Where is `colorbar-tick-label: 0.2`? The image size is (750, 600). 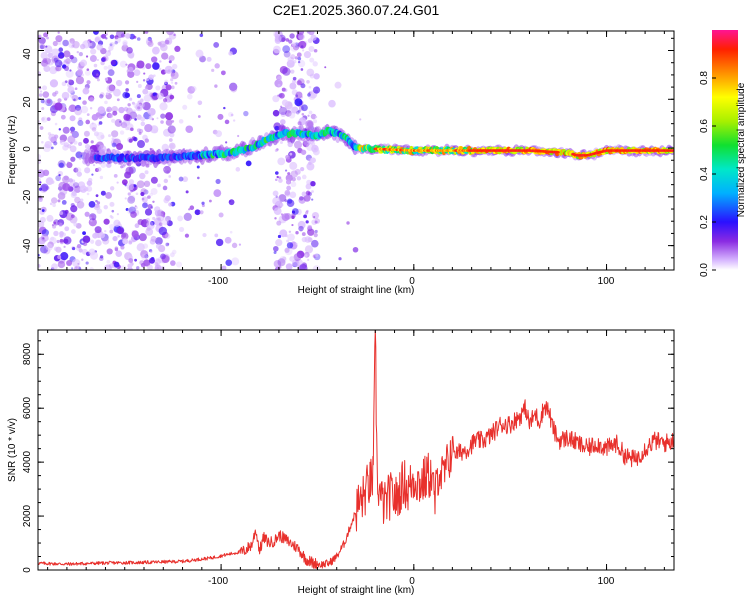 colorbar-tick-label: 0.2 is located at coordinates (704, 222).